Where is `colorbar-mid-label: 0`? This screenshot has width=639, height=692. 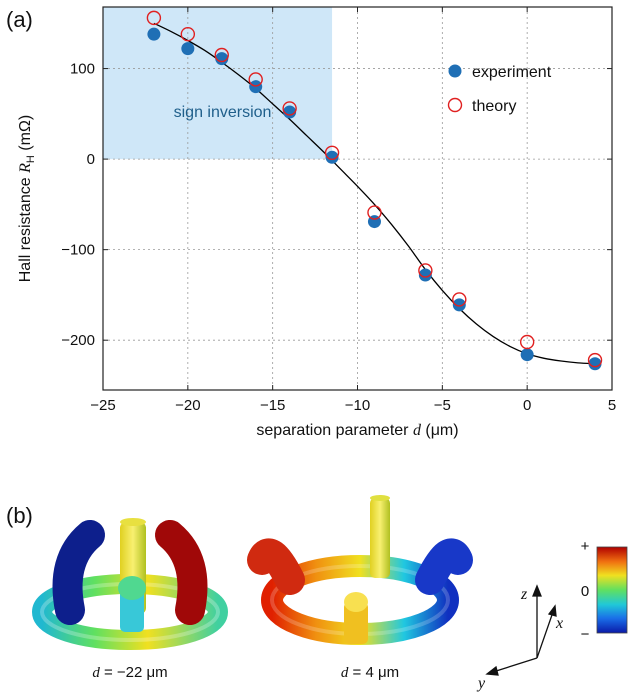 colorbar-mid-label: 0 is located at coordinates (585, 591).